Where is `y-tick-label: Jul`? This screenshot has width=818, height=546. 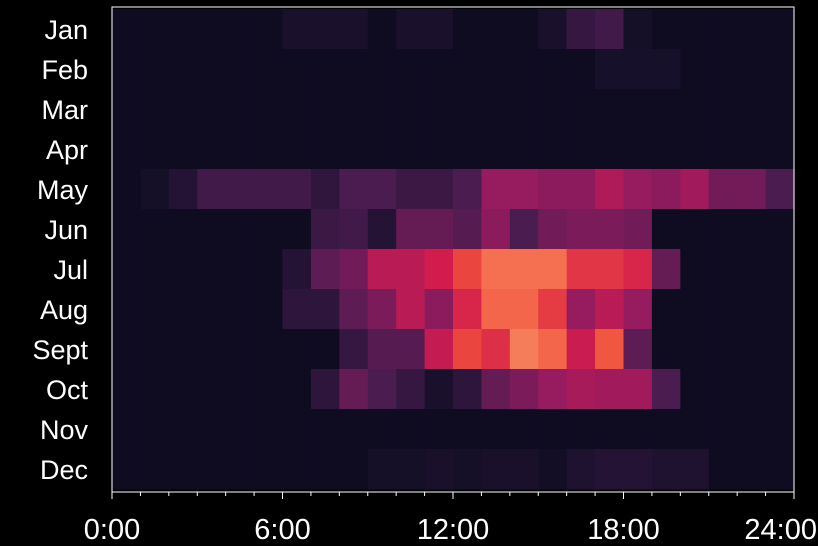 y-tick-label: Jul is located at coordinates (70, 270).